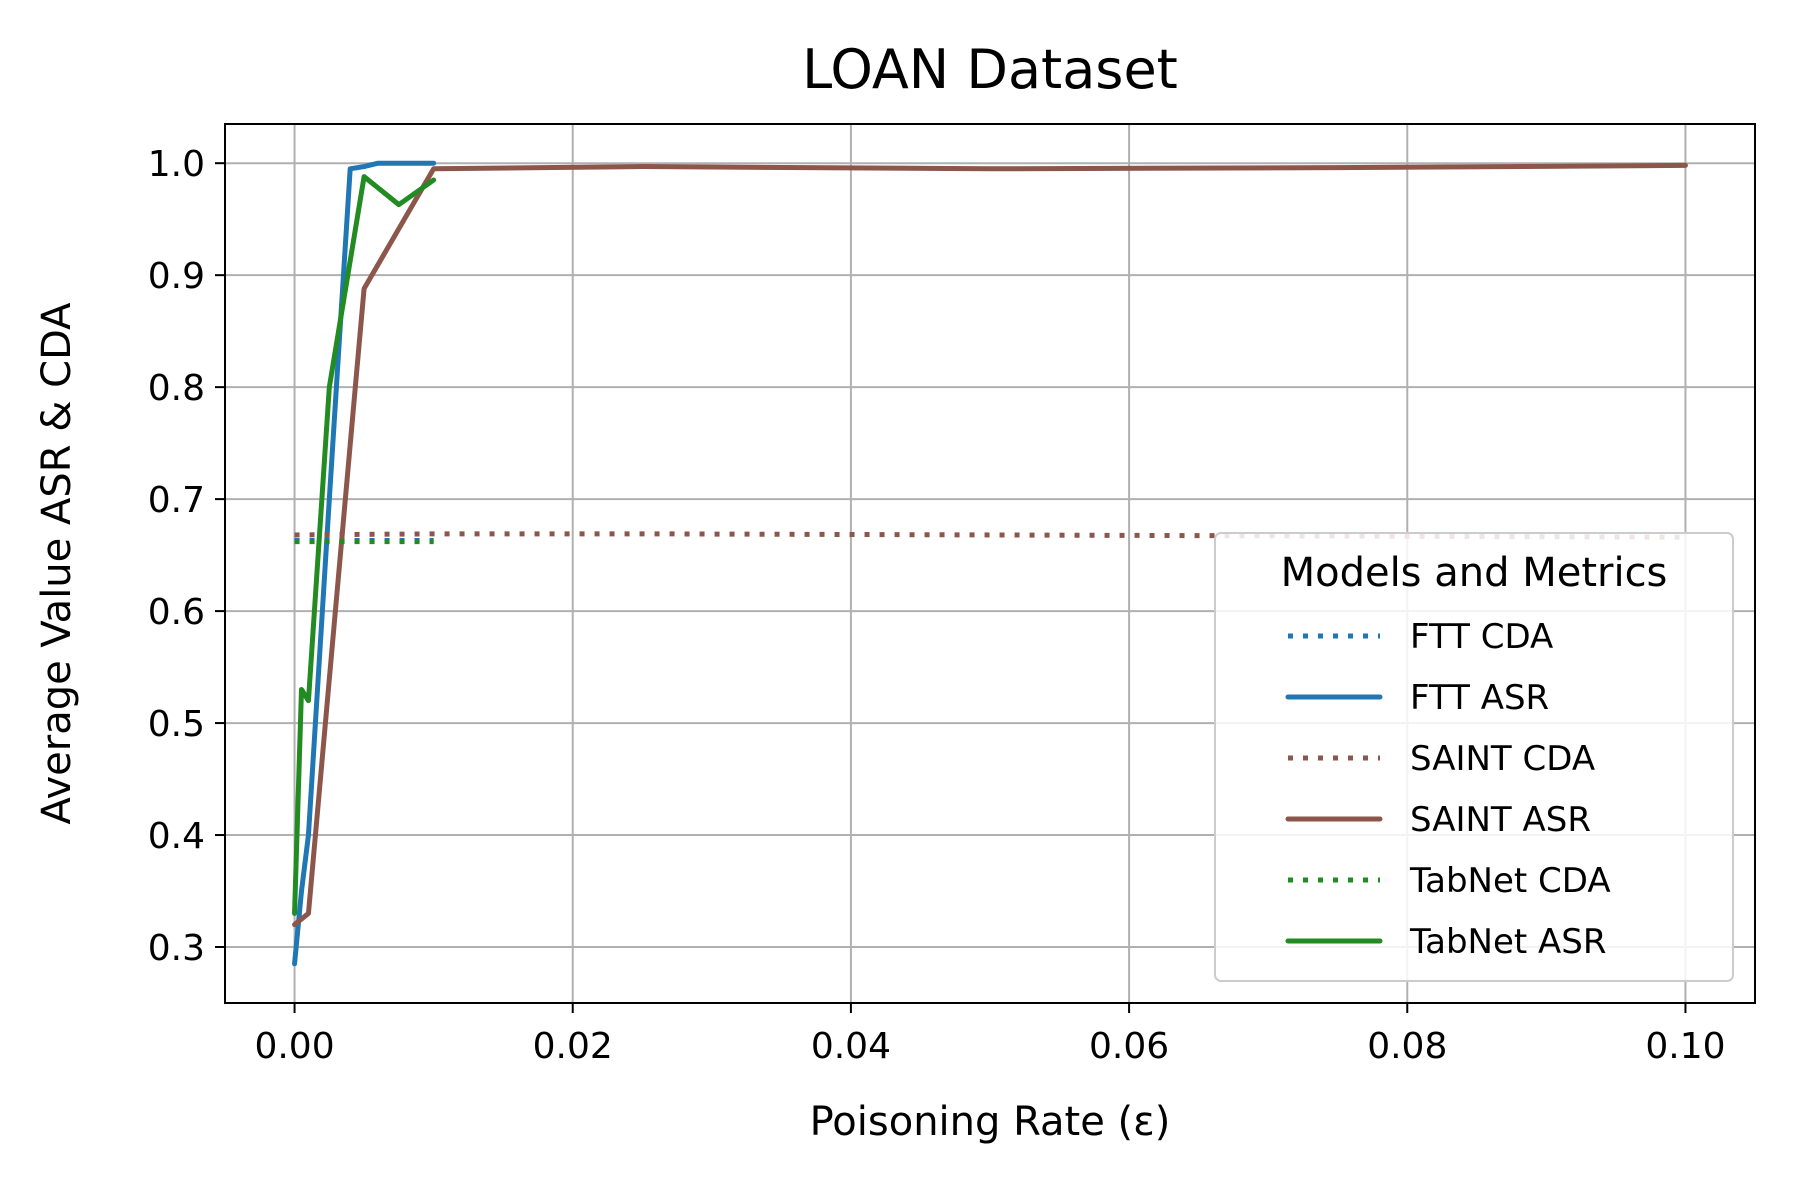 This screenshot has height=1200, width=1800. I want to click on legend-box, so click(1474, 757).